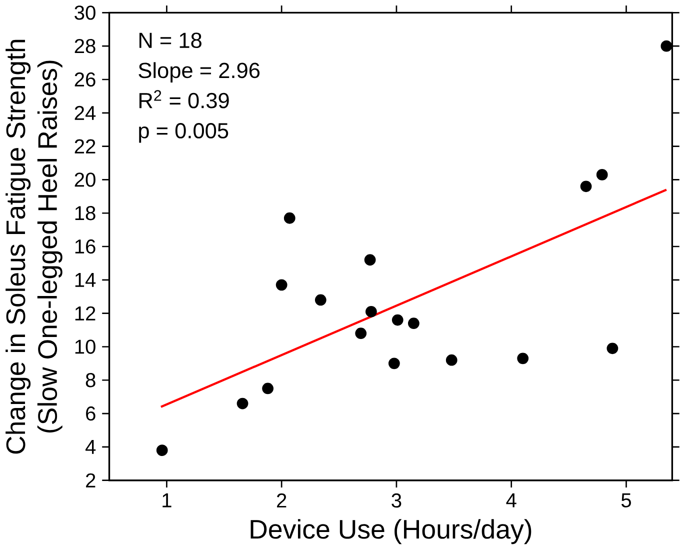 The height and width of the screenshot is (550, 680). I want to click on annotation: p = 0.005, so click(183, 133).